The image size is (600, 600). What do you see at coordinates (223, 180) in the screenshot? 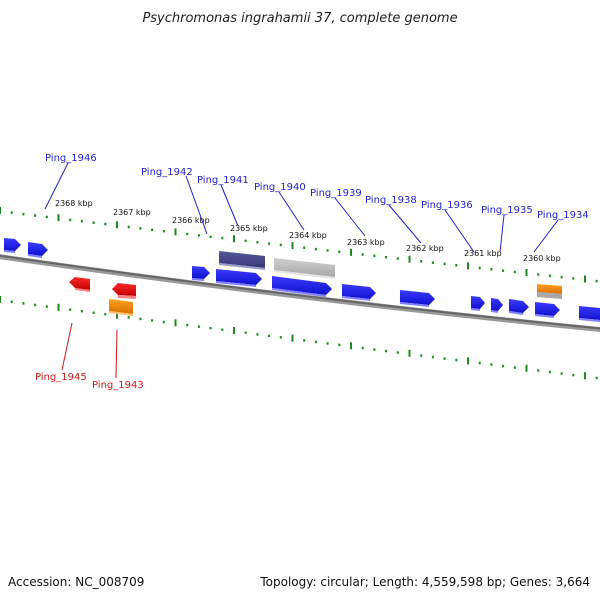
I see `gene-label: Ping_1941` at bounding box center [223, 180].